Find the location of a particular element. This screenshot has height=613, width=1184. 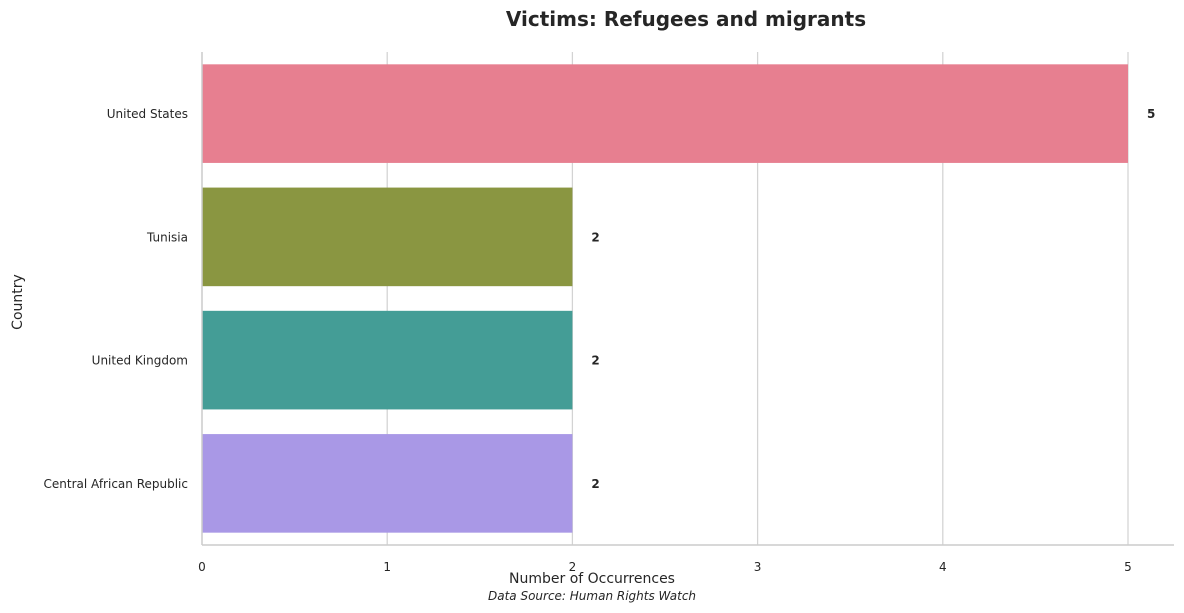

data-source-note: Data Source: Human Rights Watch is located at coordinates (592, 596).